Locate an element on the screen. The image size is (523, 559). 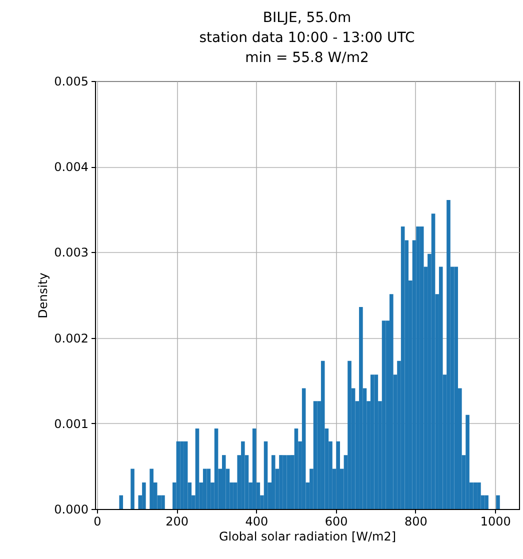
y-tick-label: 0.005 is located at coordinates (71, 81).